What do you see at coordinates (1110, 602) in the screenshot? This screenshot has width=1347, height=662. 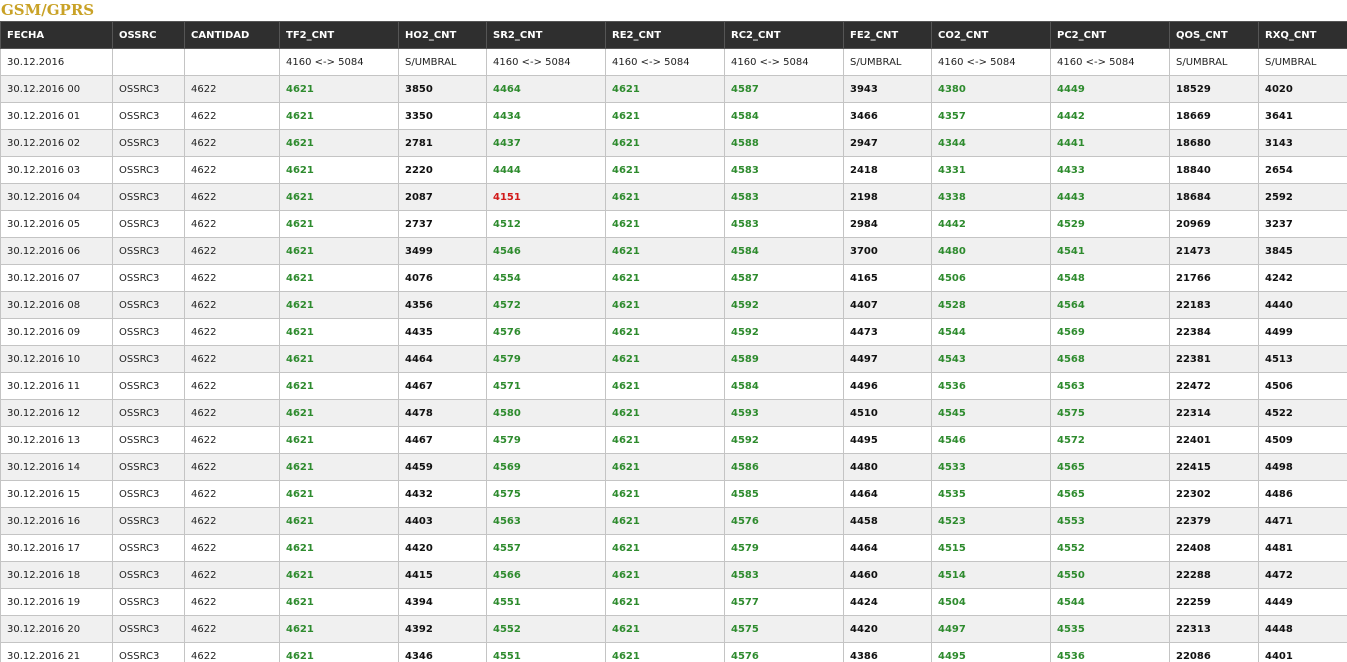 I see `cell-pc2-cnt: 4544` at bounding box center [1110, 602].